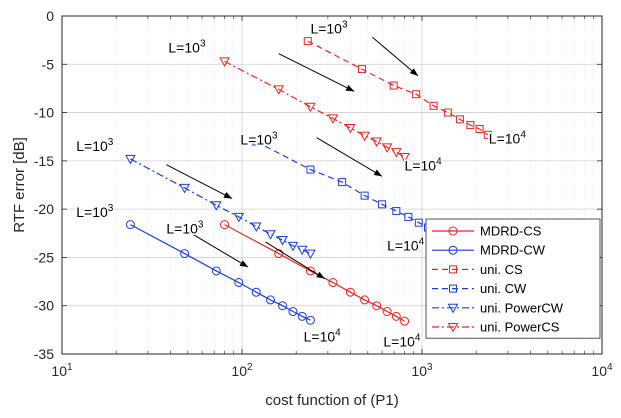 This screenshot has width=621, height=418. I want to click on series-uni-powercs, so click(314, 110).